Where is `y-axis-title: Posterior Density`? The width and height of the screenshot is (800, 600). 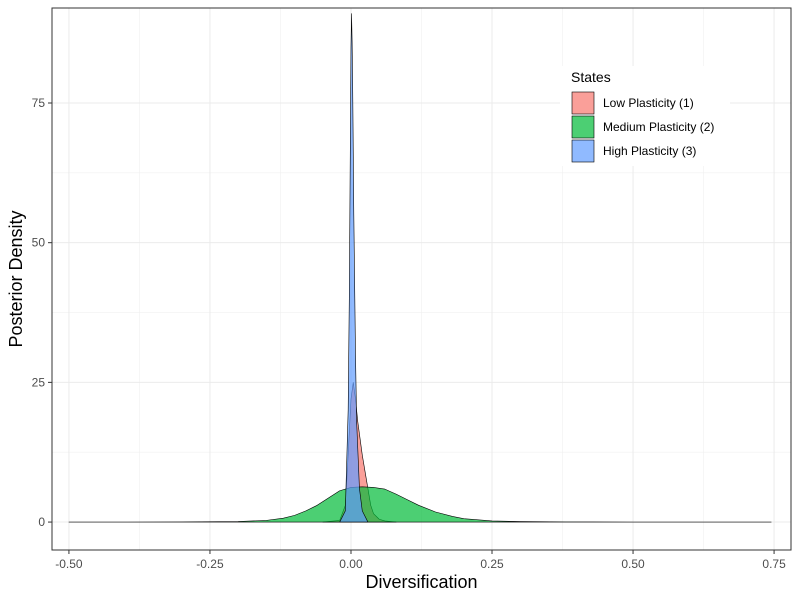
y-axis-title: Posterior Density is located at coordinates (16, 278).